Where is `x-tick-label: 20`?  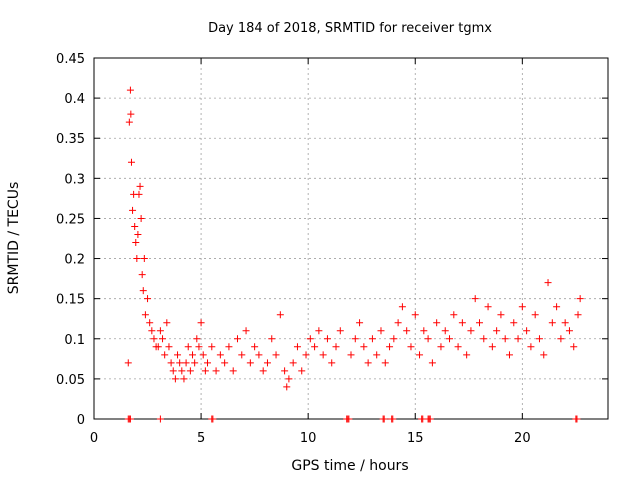 x-tick-label: 20 is located at coordinates (522, 438).